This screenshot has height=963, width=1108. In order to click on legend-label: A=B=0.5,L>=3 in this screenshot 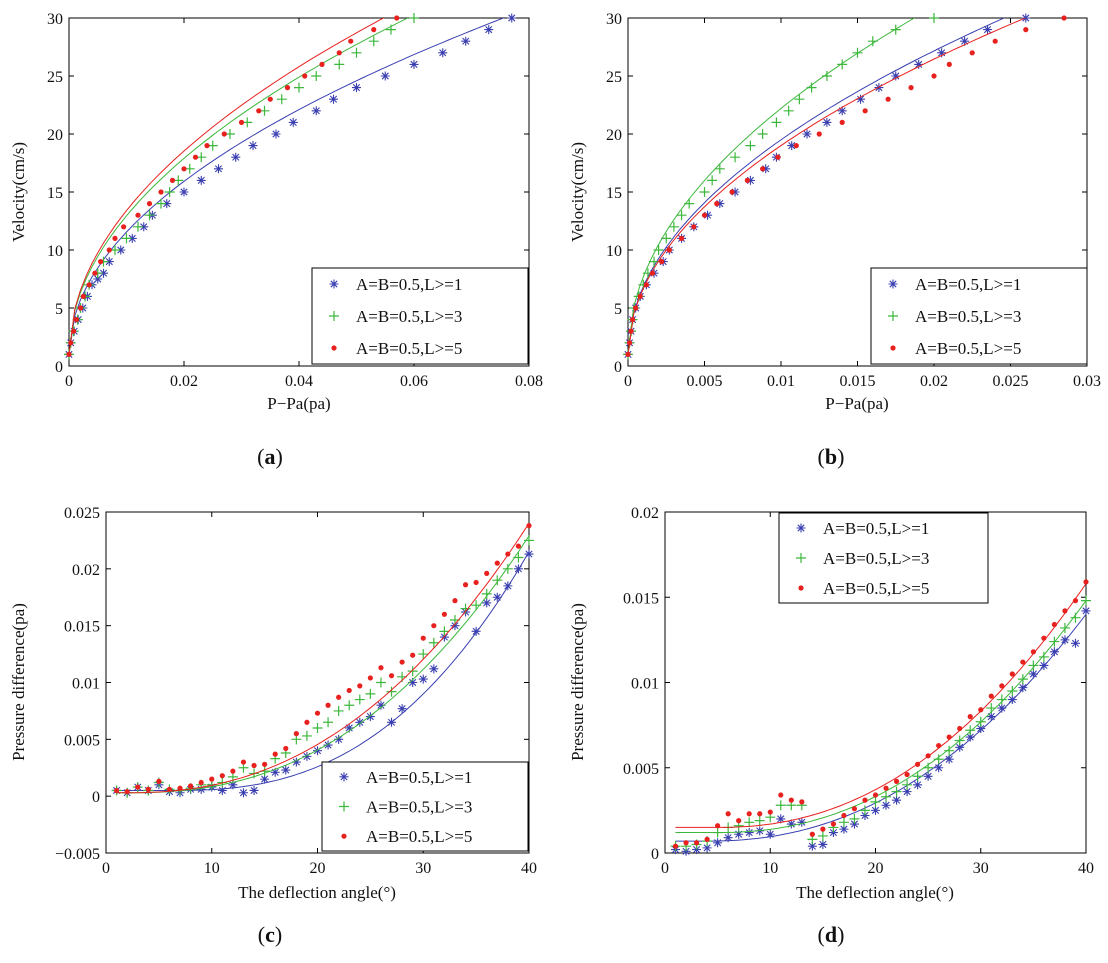, I will do `click(876, 558)`.